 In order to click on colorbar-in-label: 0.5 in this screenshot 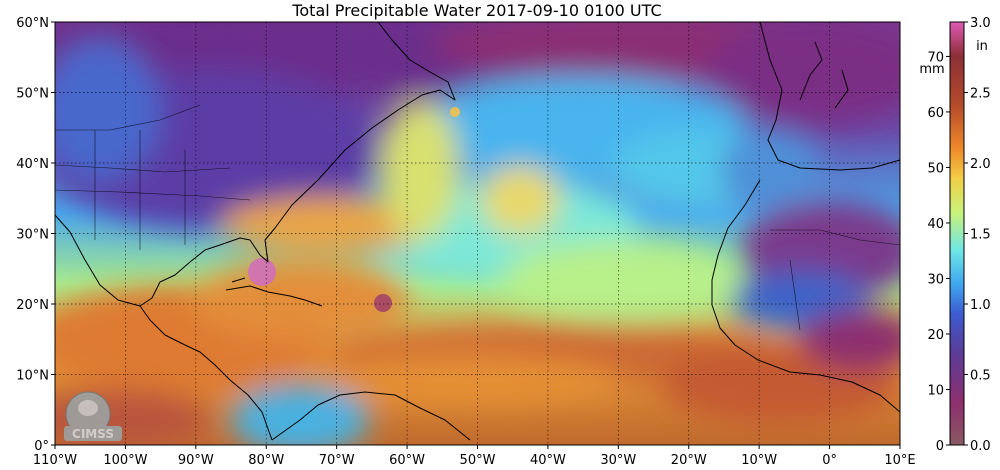, I will do `click(980, 376)`.